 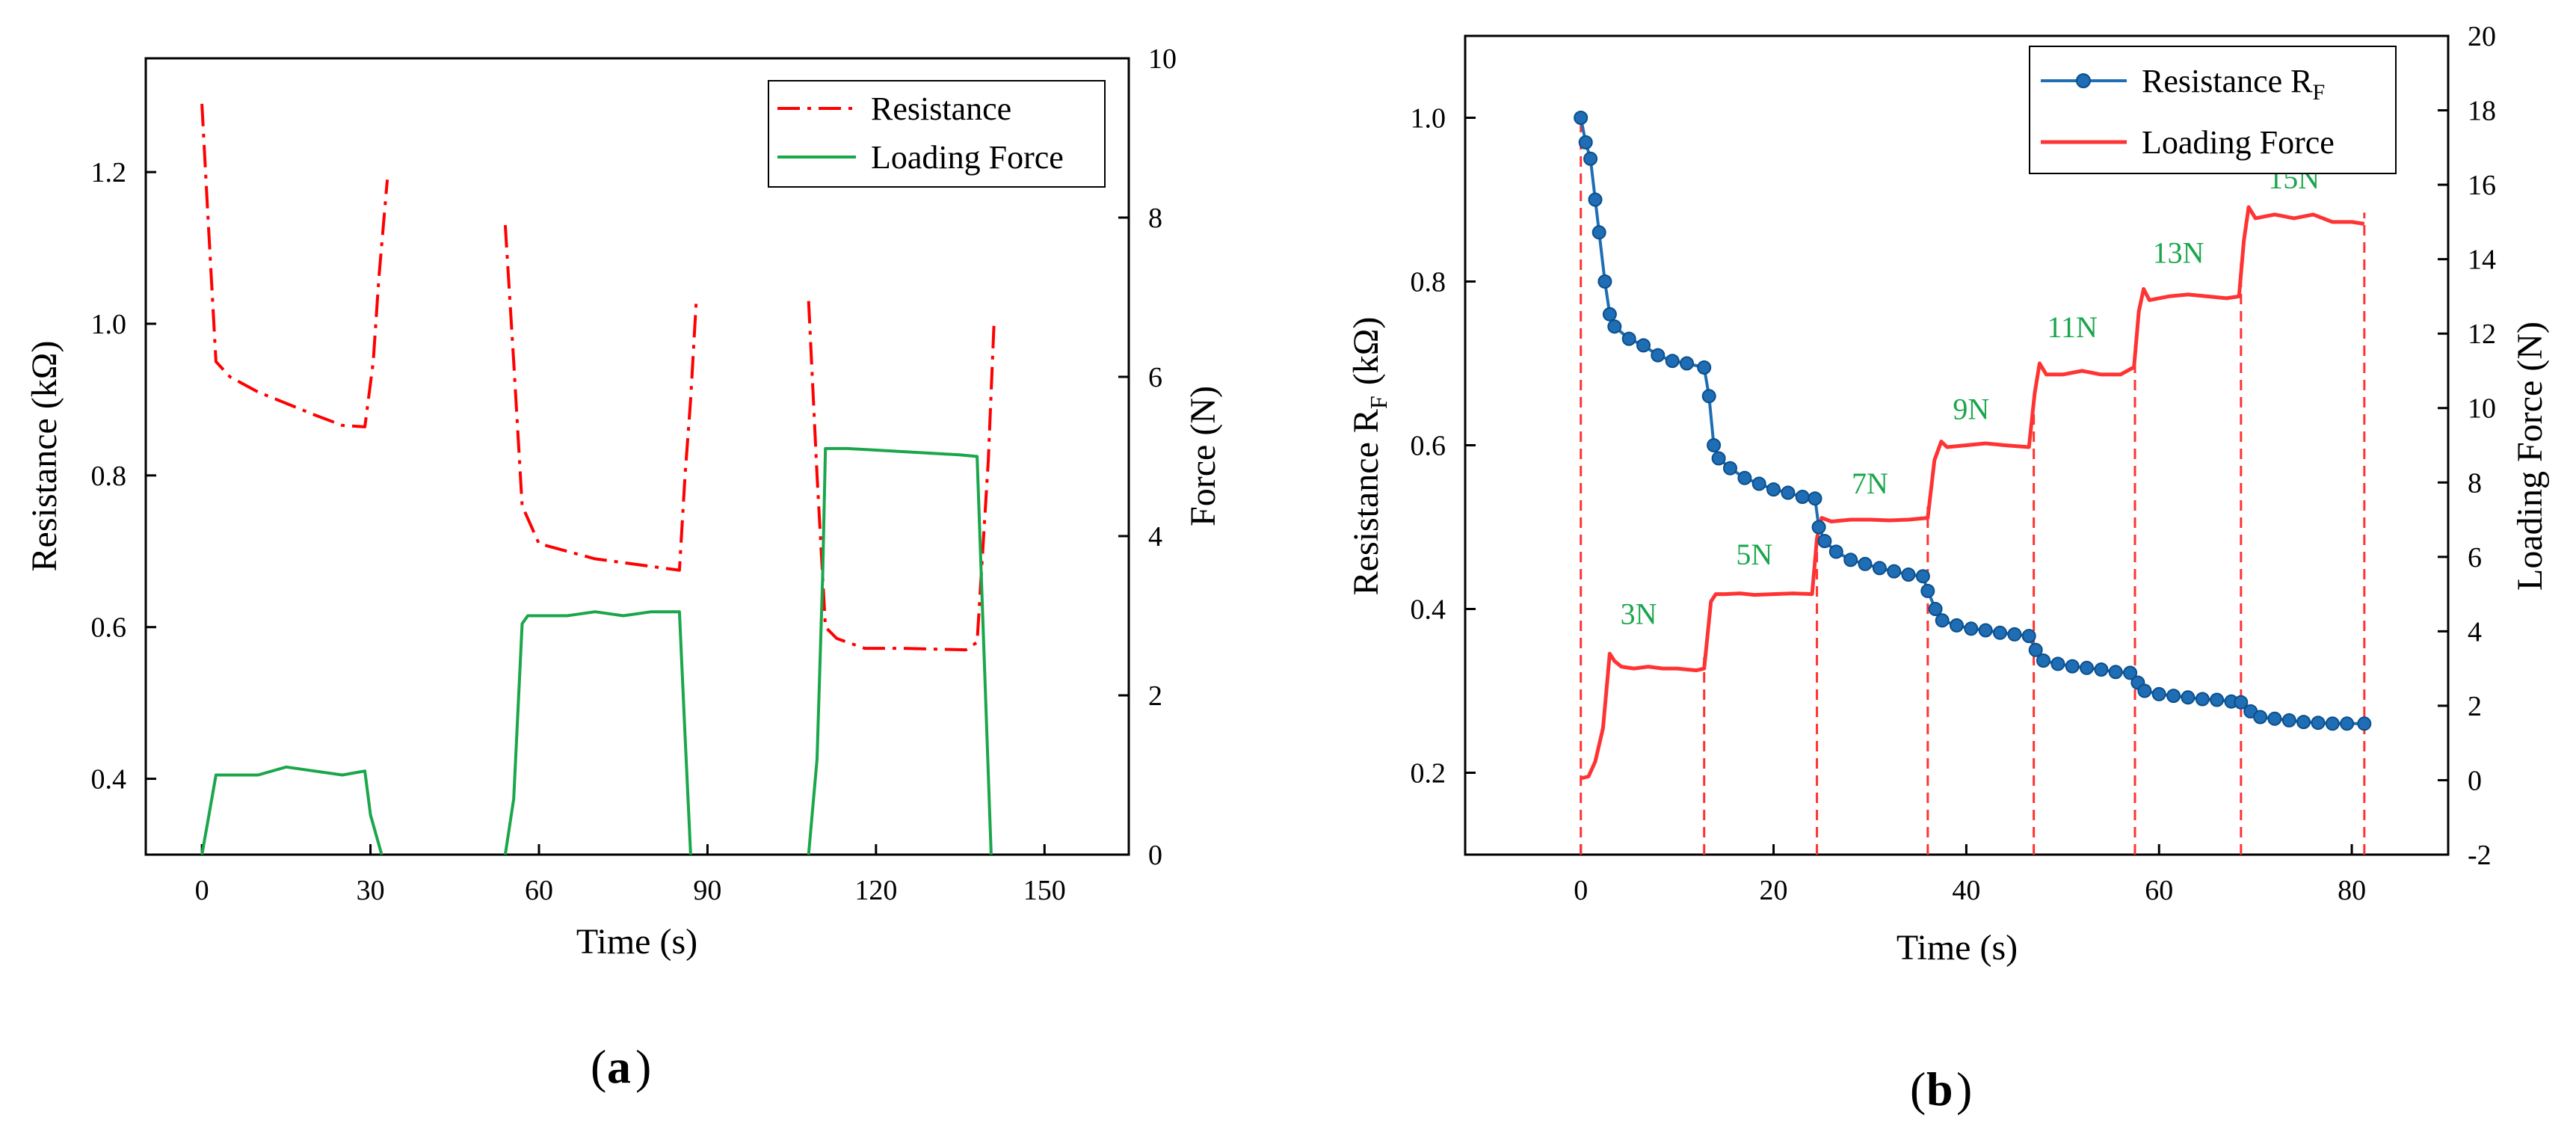 What do you see at coordinates (109, 476) in the screenshot?
I see `chart-a-y-tick-label: 0.8` at bounding box center [109, 476].